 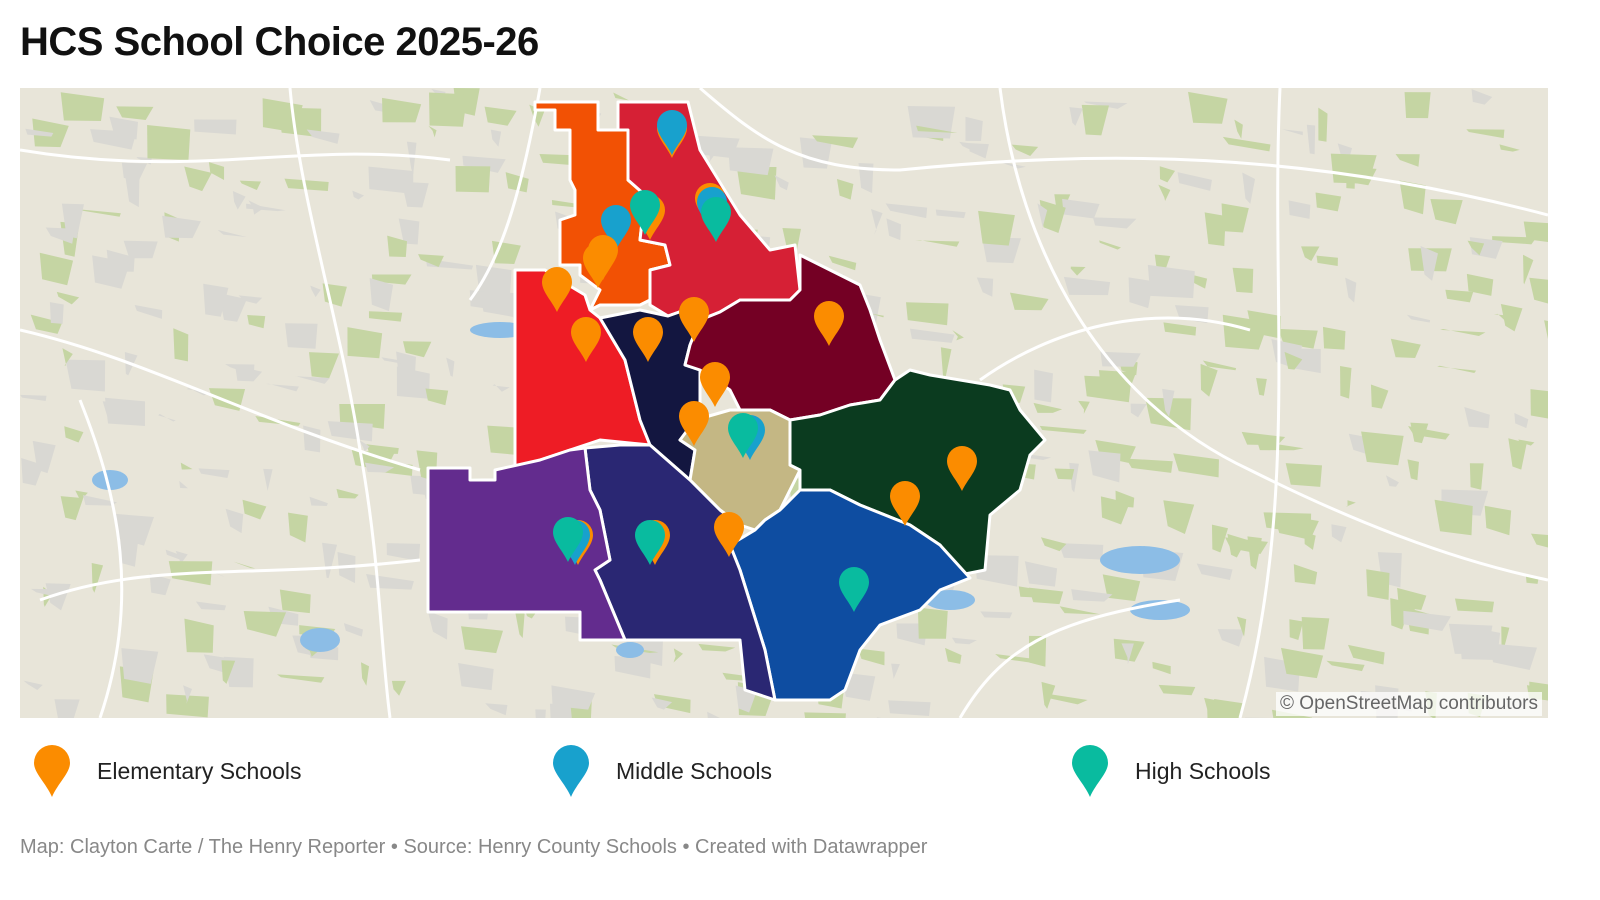 What do you see at coordinates (1409, 704) in the screenshot?
I see `map-attribution: © OpenStreetMap contributors` at bounding box center [1409, 704].